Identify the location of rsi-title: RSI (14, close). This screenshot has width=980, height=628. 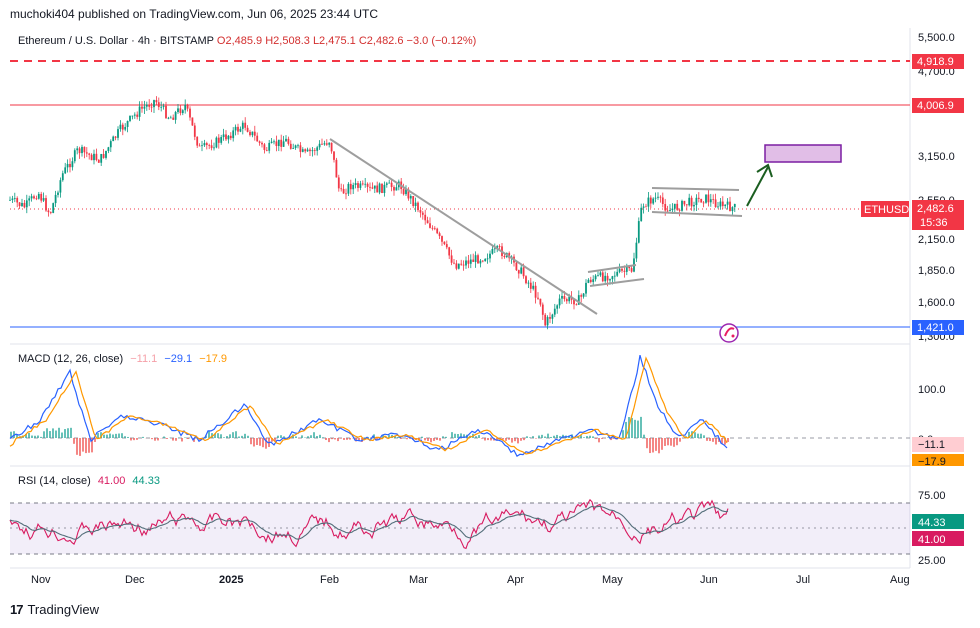
(54, 481).